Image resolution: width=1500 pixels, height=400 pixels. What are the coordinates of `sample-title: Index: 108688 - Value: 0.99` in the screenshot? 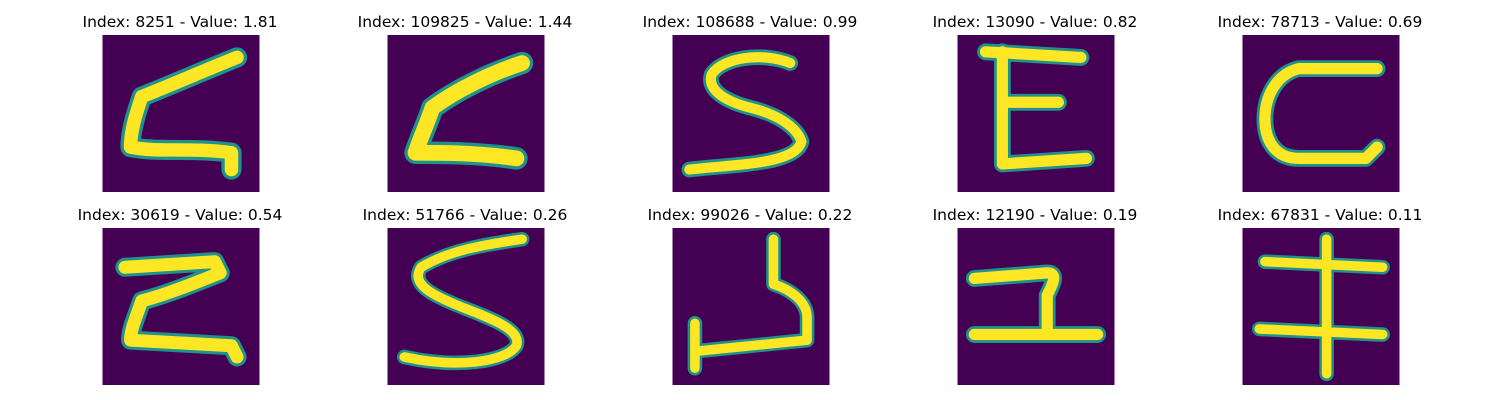 It's located at (750, 22).